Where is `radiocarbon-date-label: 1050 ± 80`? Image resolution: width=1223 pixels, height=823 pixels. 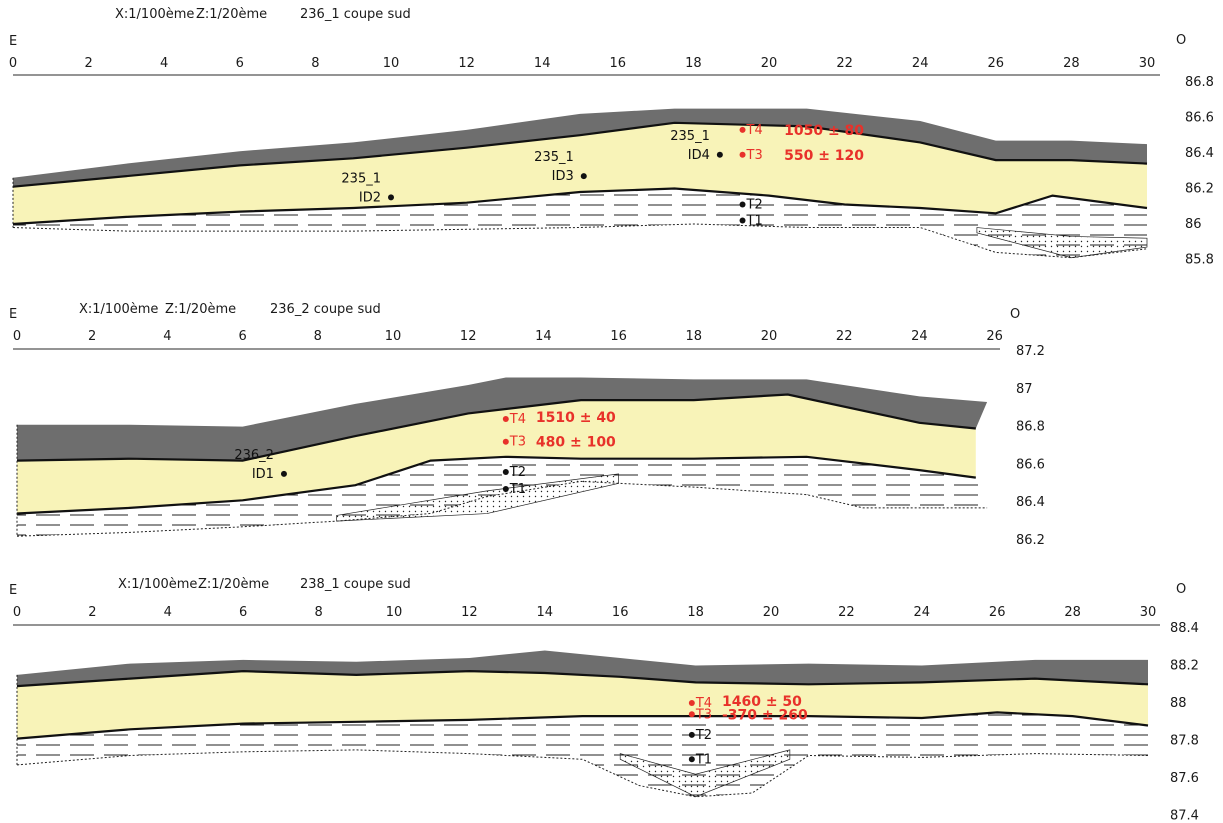 radiocarbon-date-label: 1050 ± 80 is located at coordinates (824, 131).